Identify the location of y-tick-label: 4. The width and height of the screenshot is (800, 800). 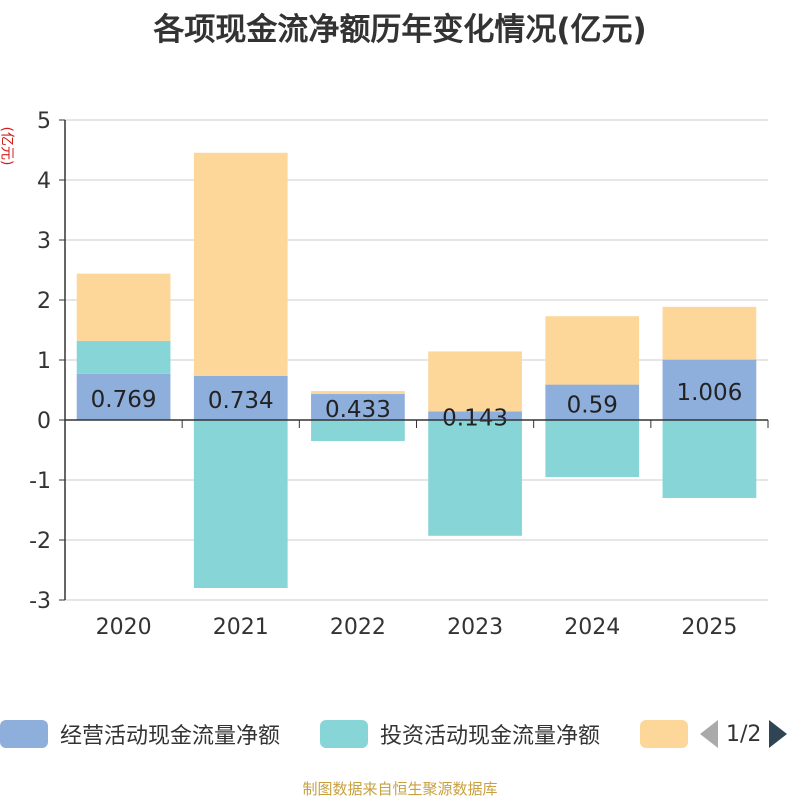
(44, 181).